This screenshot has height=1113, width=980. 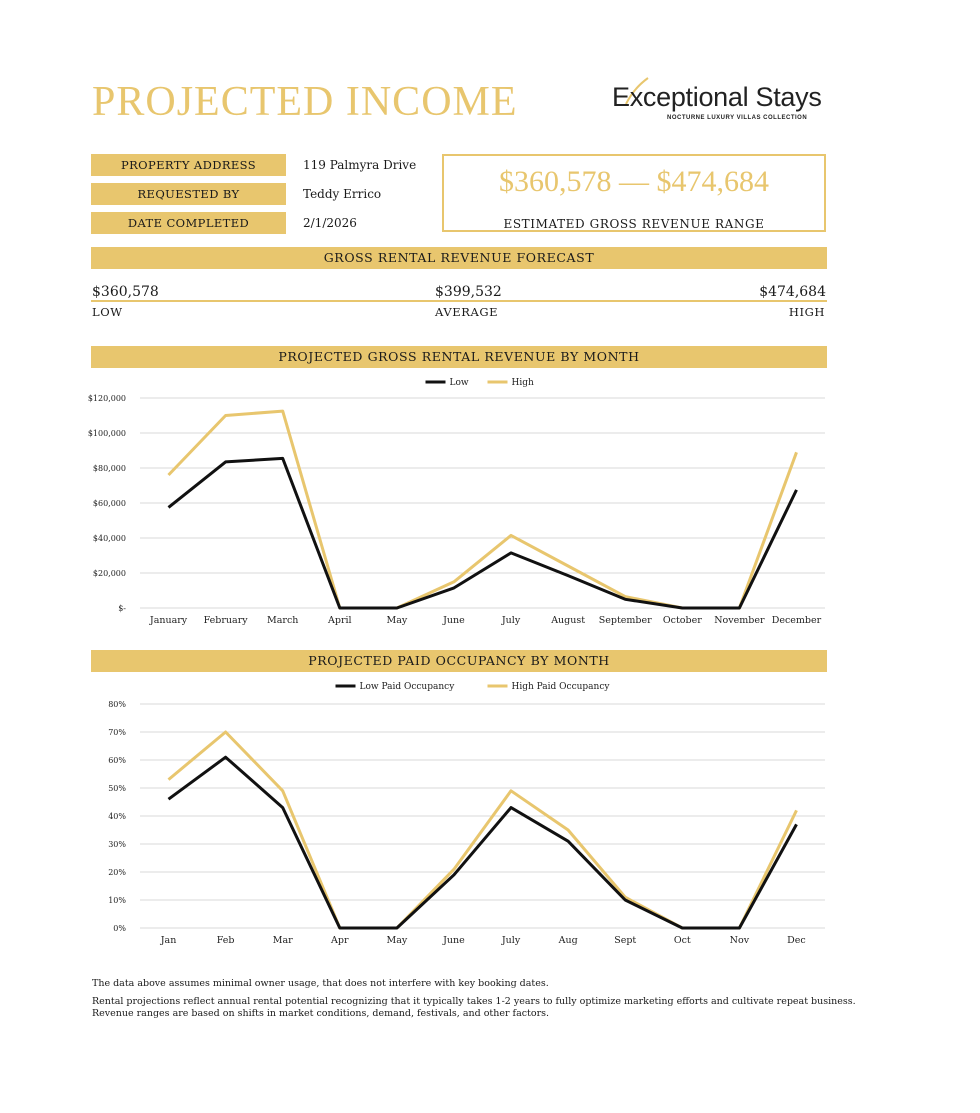 I want to click on forecast-heading: GROSS RENTAL REVENUE FORECAST, so click(x=459, y=258).